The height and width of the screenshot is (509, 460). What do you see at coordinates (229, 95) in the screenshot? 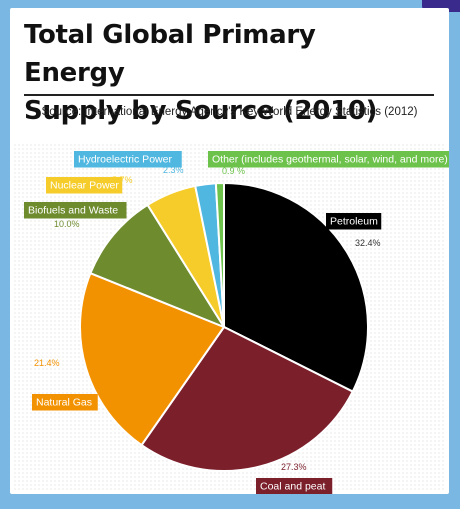
I see `title-divider` at bounding box center [229, 95].